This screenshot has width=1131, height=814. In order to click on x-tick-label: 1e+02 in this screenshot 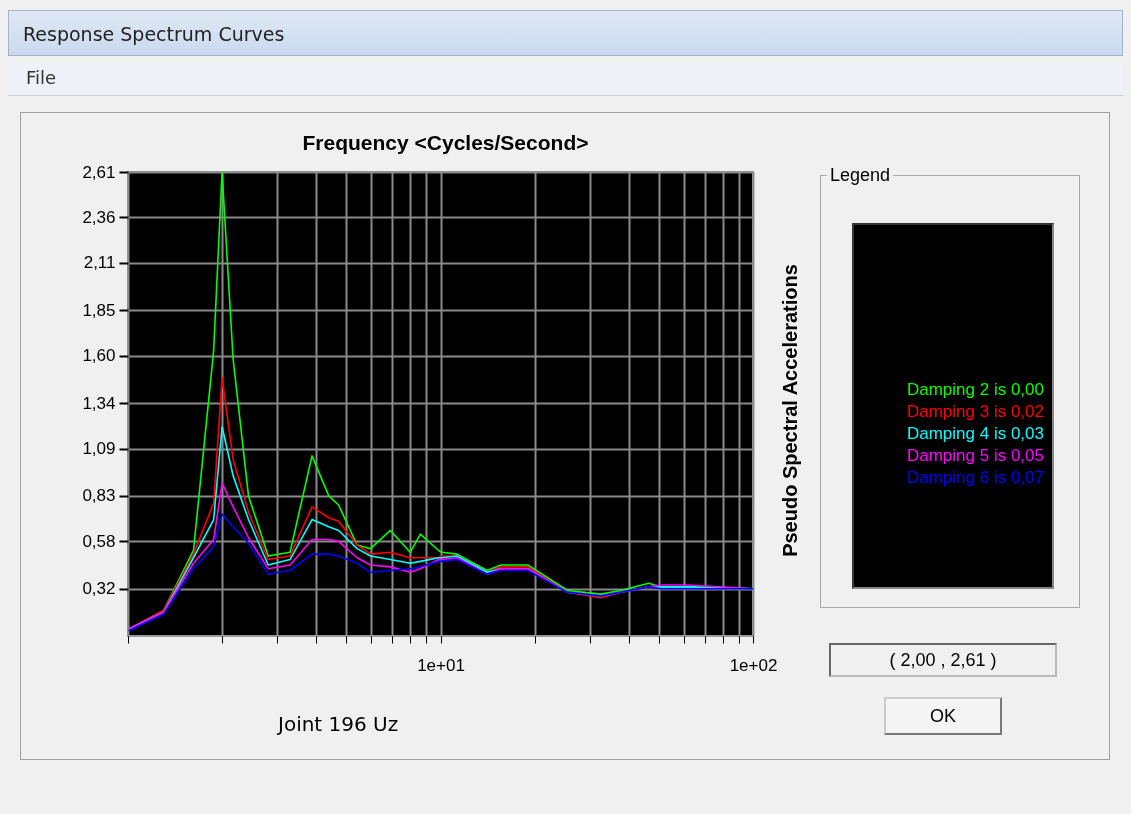, I will do `click(753, 665)`.